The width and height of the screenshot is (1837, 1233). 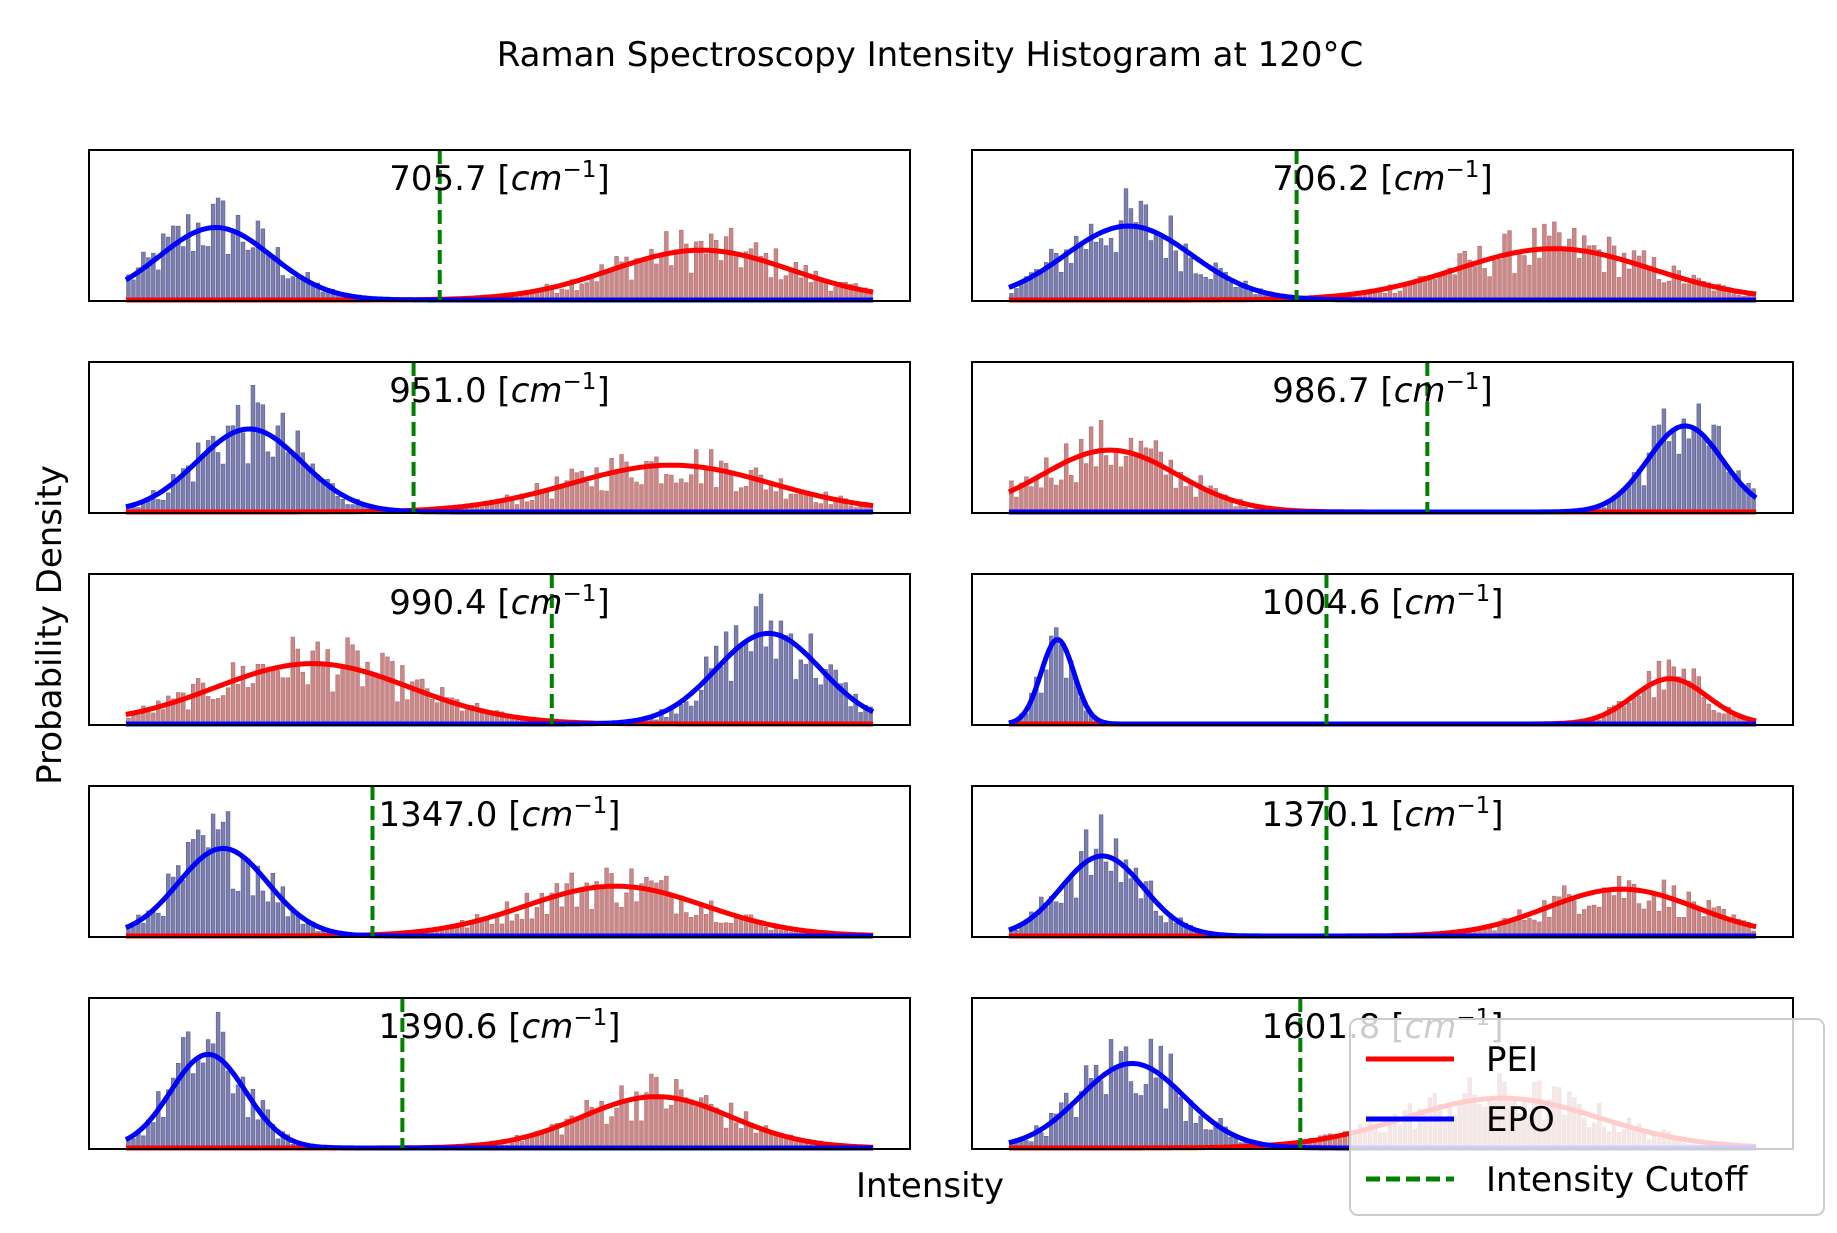 I want to click on panel-wavenumber: 951.0 [, so click(x=449, y=391).